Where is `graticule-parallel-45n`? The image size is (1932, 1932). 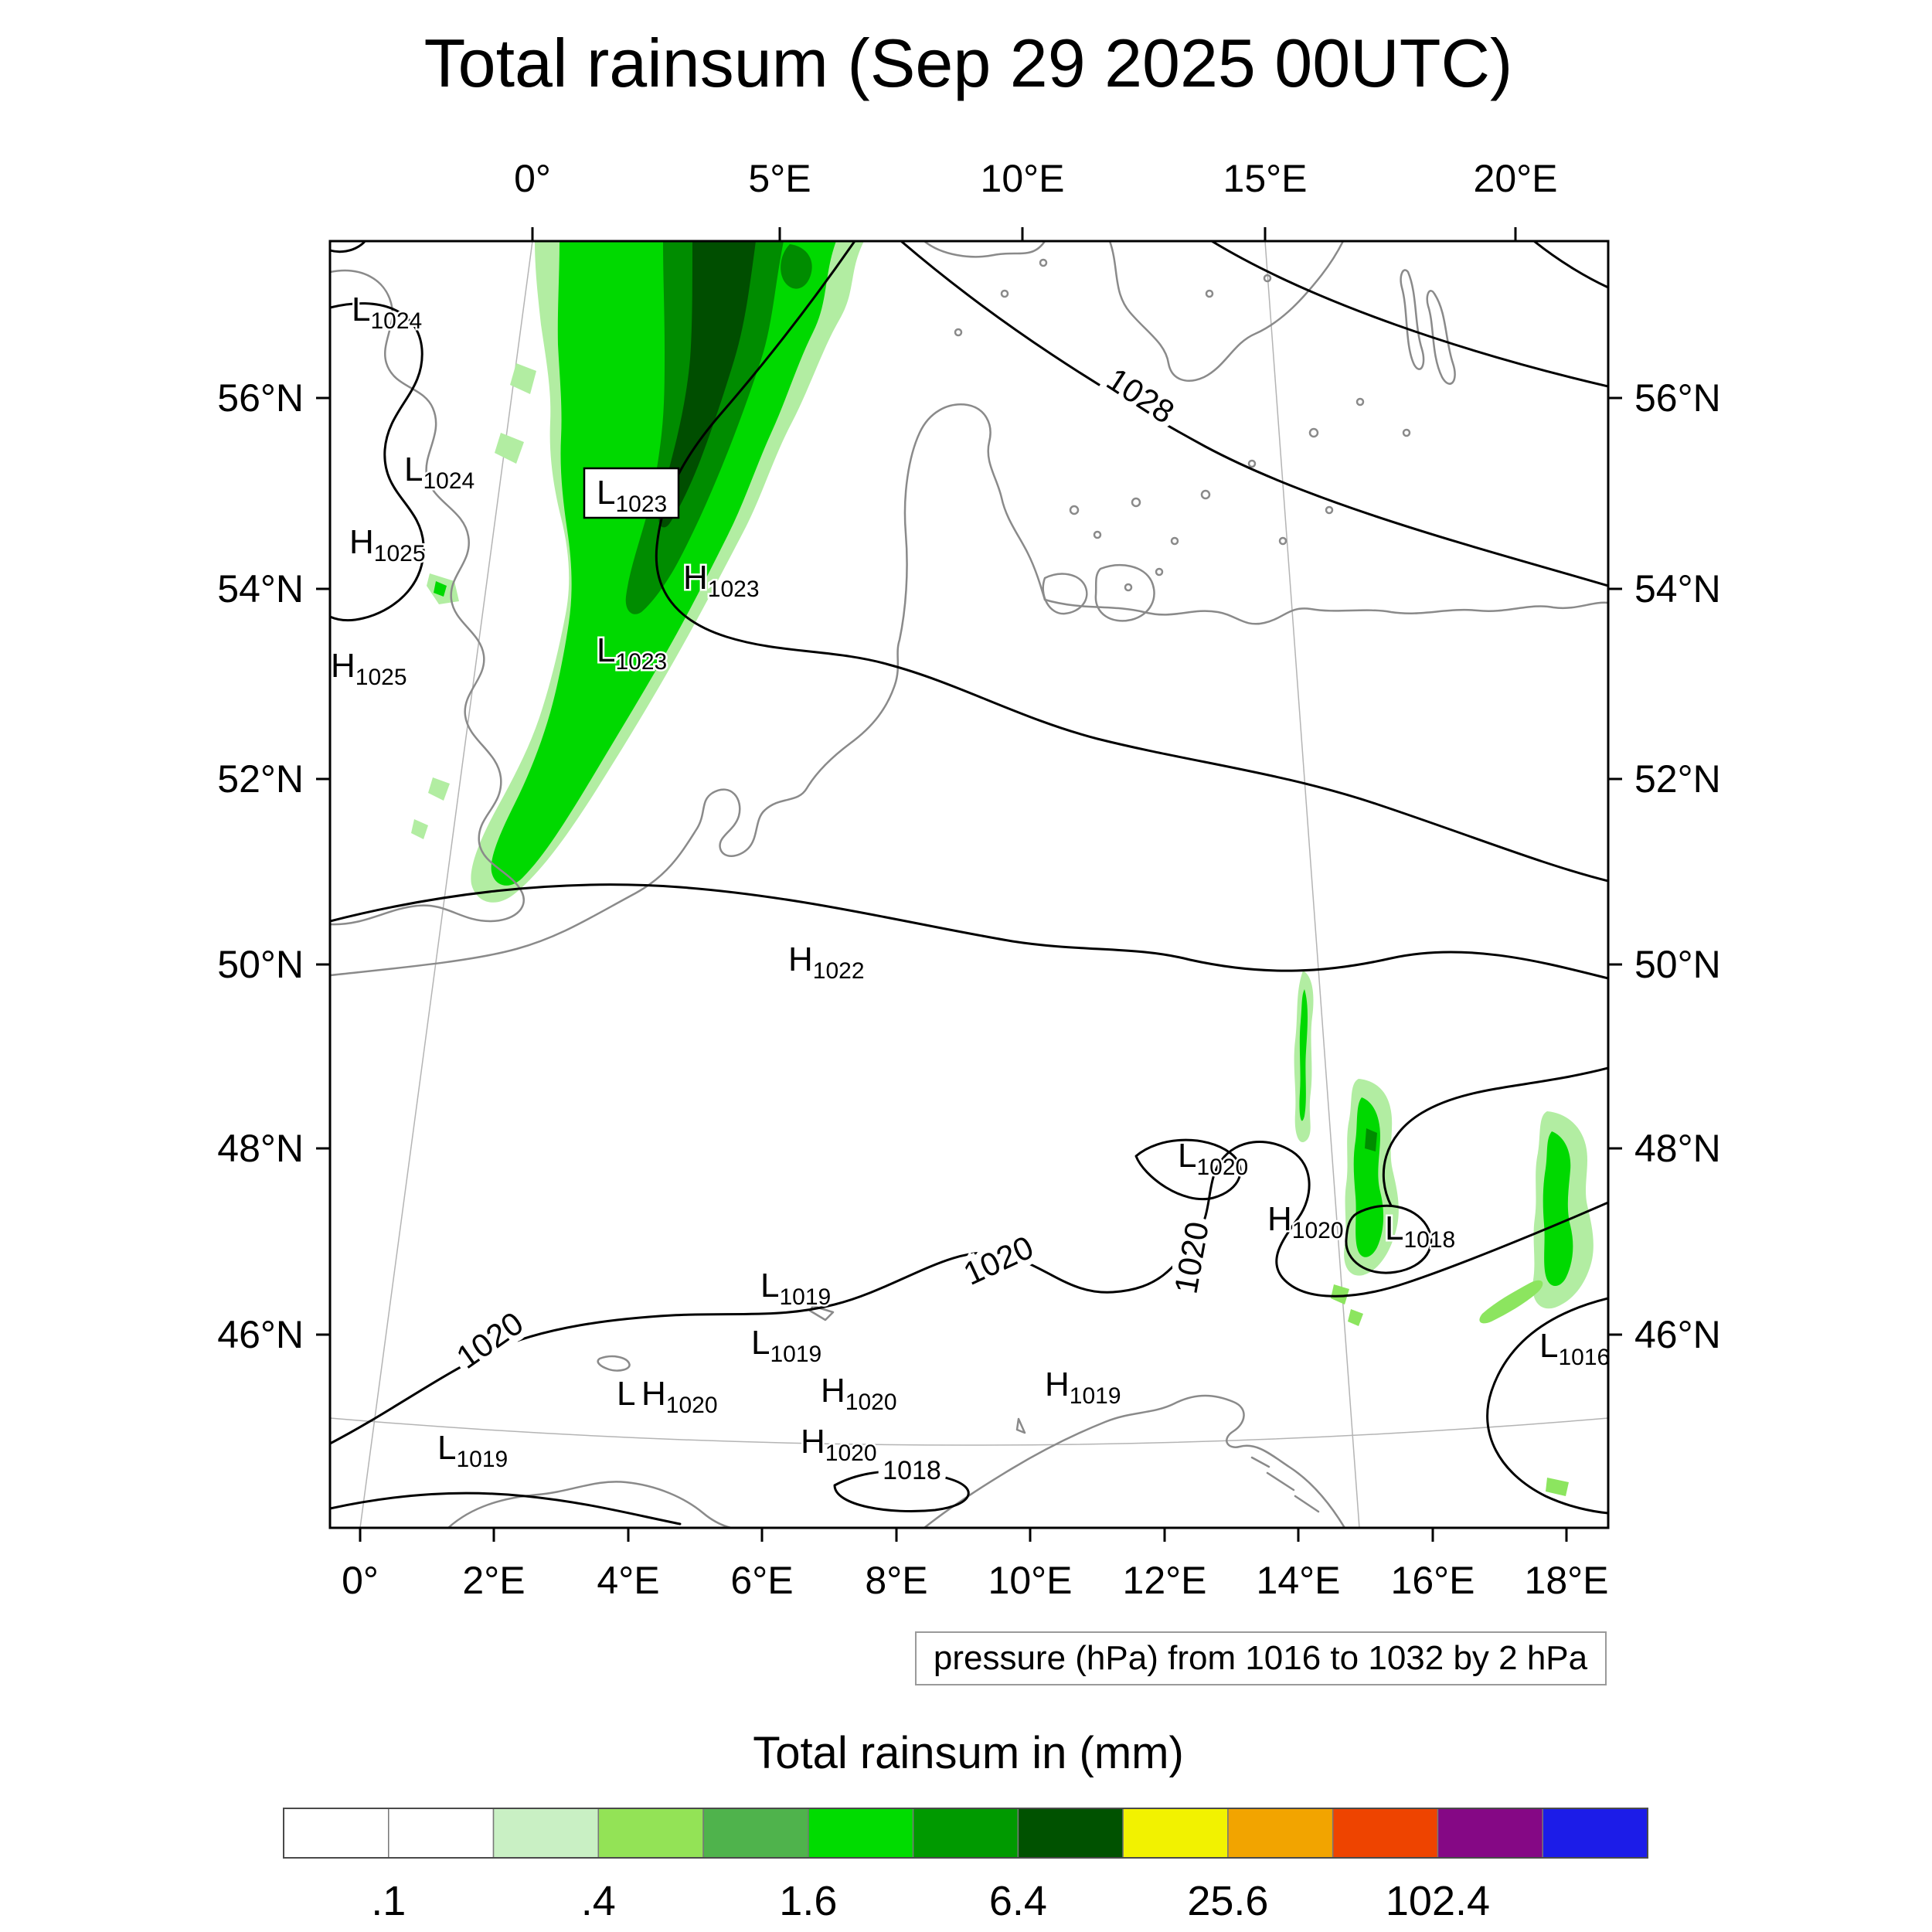
graticule-parallel-45n is located at coordinates (969, 1432).